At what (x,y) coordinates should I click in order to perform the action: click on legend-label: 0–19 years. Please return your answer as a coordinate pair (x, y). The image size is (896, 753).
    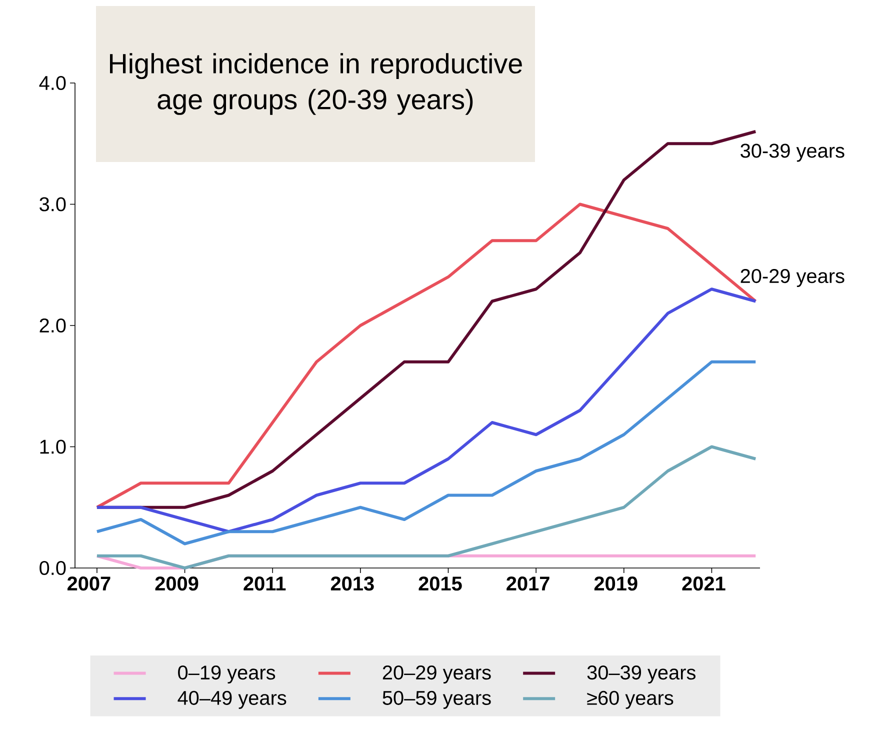
    Looking at the image, I should click on (227, 674).